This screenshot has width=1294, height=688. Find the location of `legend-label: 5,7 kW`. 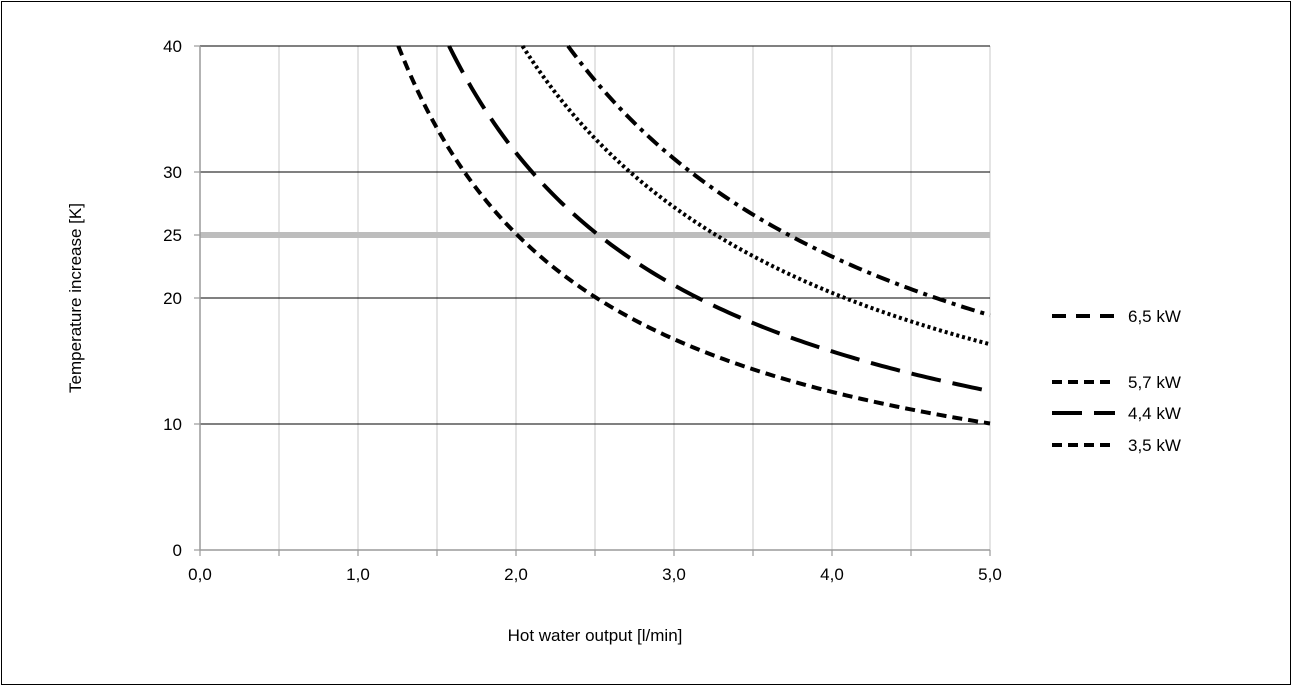

legend-label: 5,7 kW is located at coordinates (1154, 382).